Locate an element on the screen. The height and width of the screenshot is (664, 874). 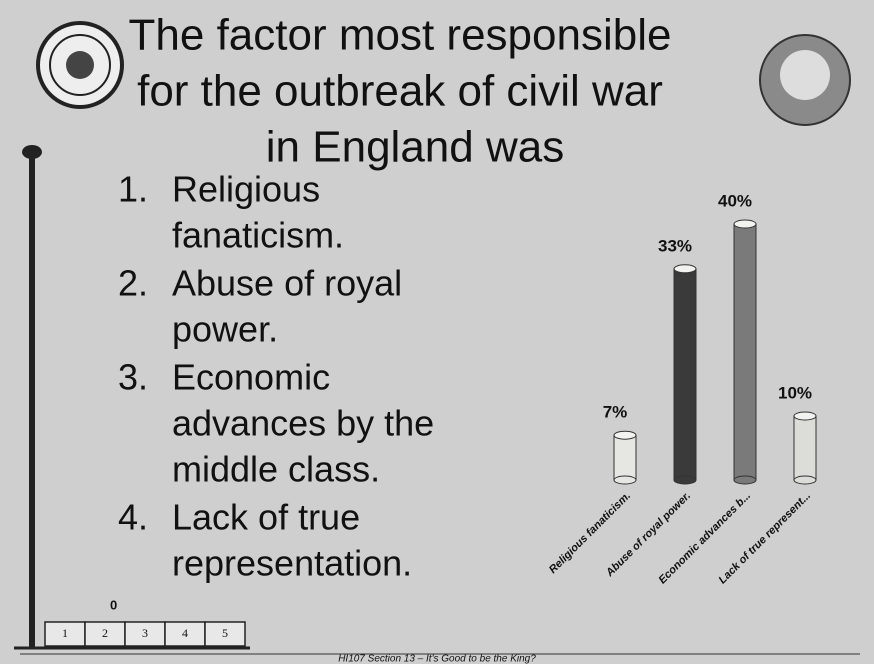
option-number: 4. is located at coordinates (133, 517).